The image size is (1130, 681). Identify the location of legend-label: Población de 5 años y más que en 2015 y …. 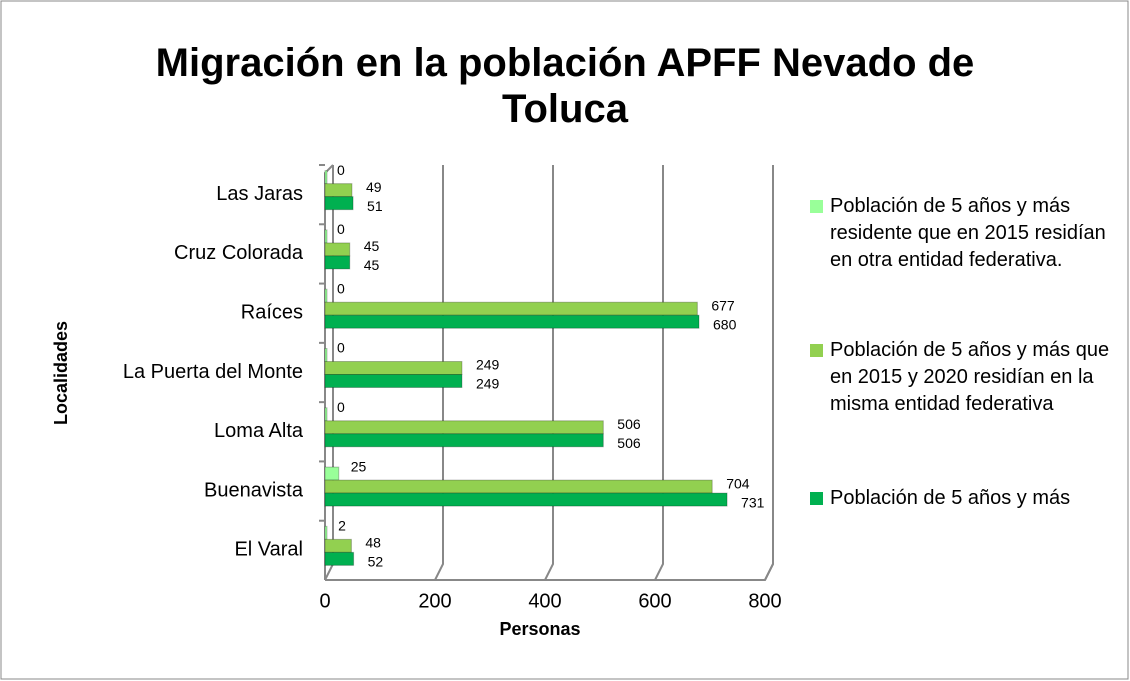
(970, 377).